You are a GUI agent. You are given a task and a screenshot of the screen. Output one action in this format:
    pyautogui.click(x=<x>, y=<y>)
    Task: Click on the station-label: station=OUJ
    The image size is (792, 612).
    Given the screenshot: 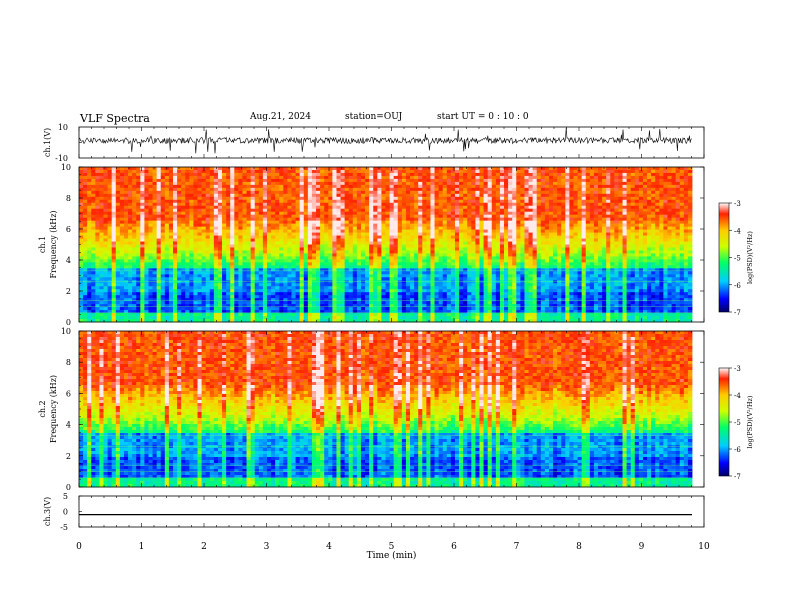 What is the action you would take?
    pyautogui.click(x=374, y=117)
    